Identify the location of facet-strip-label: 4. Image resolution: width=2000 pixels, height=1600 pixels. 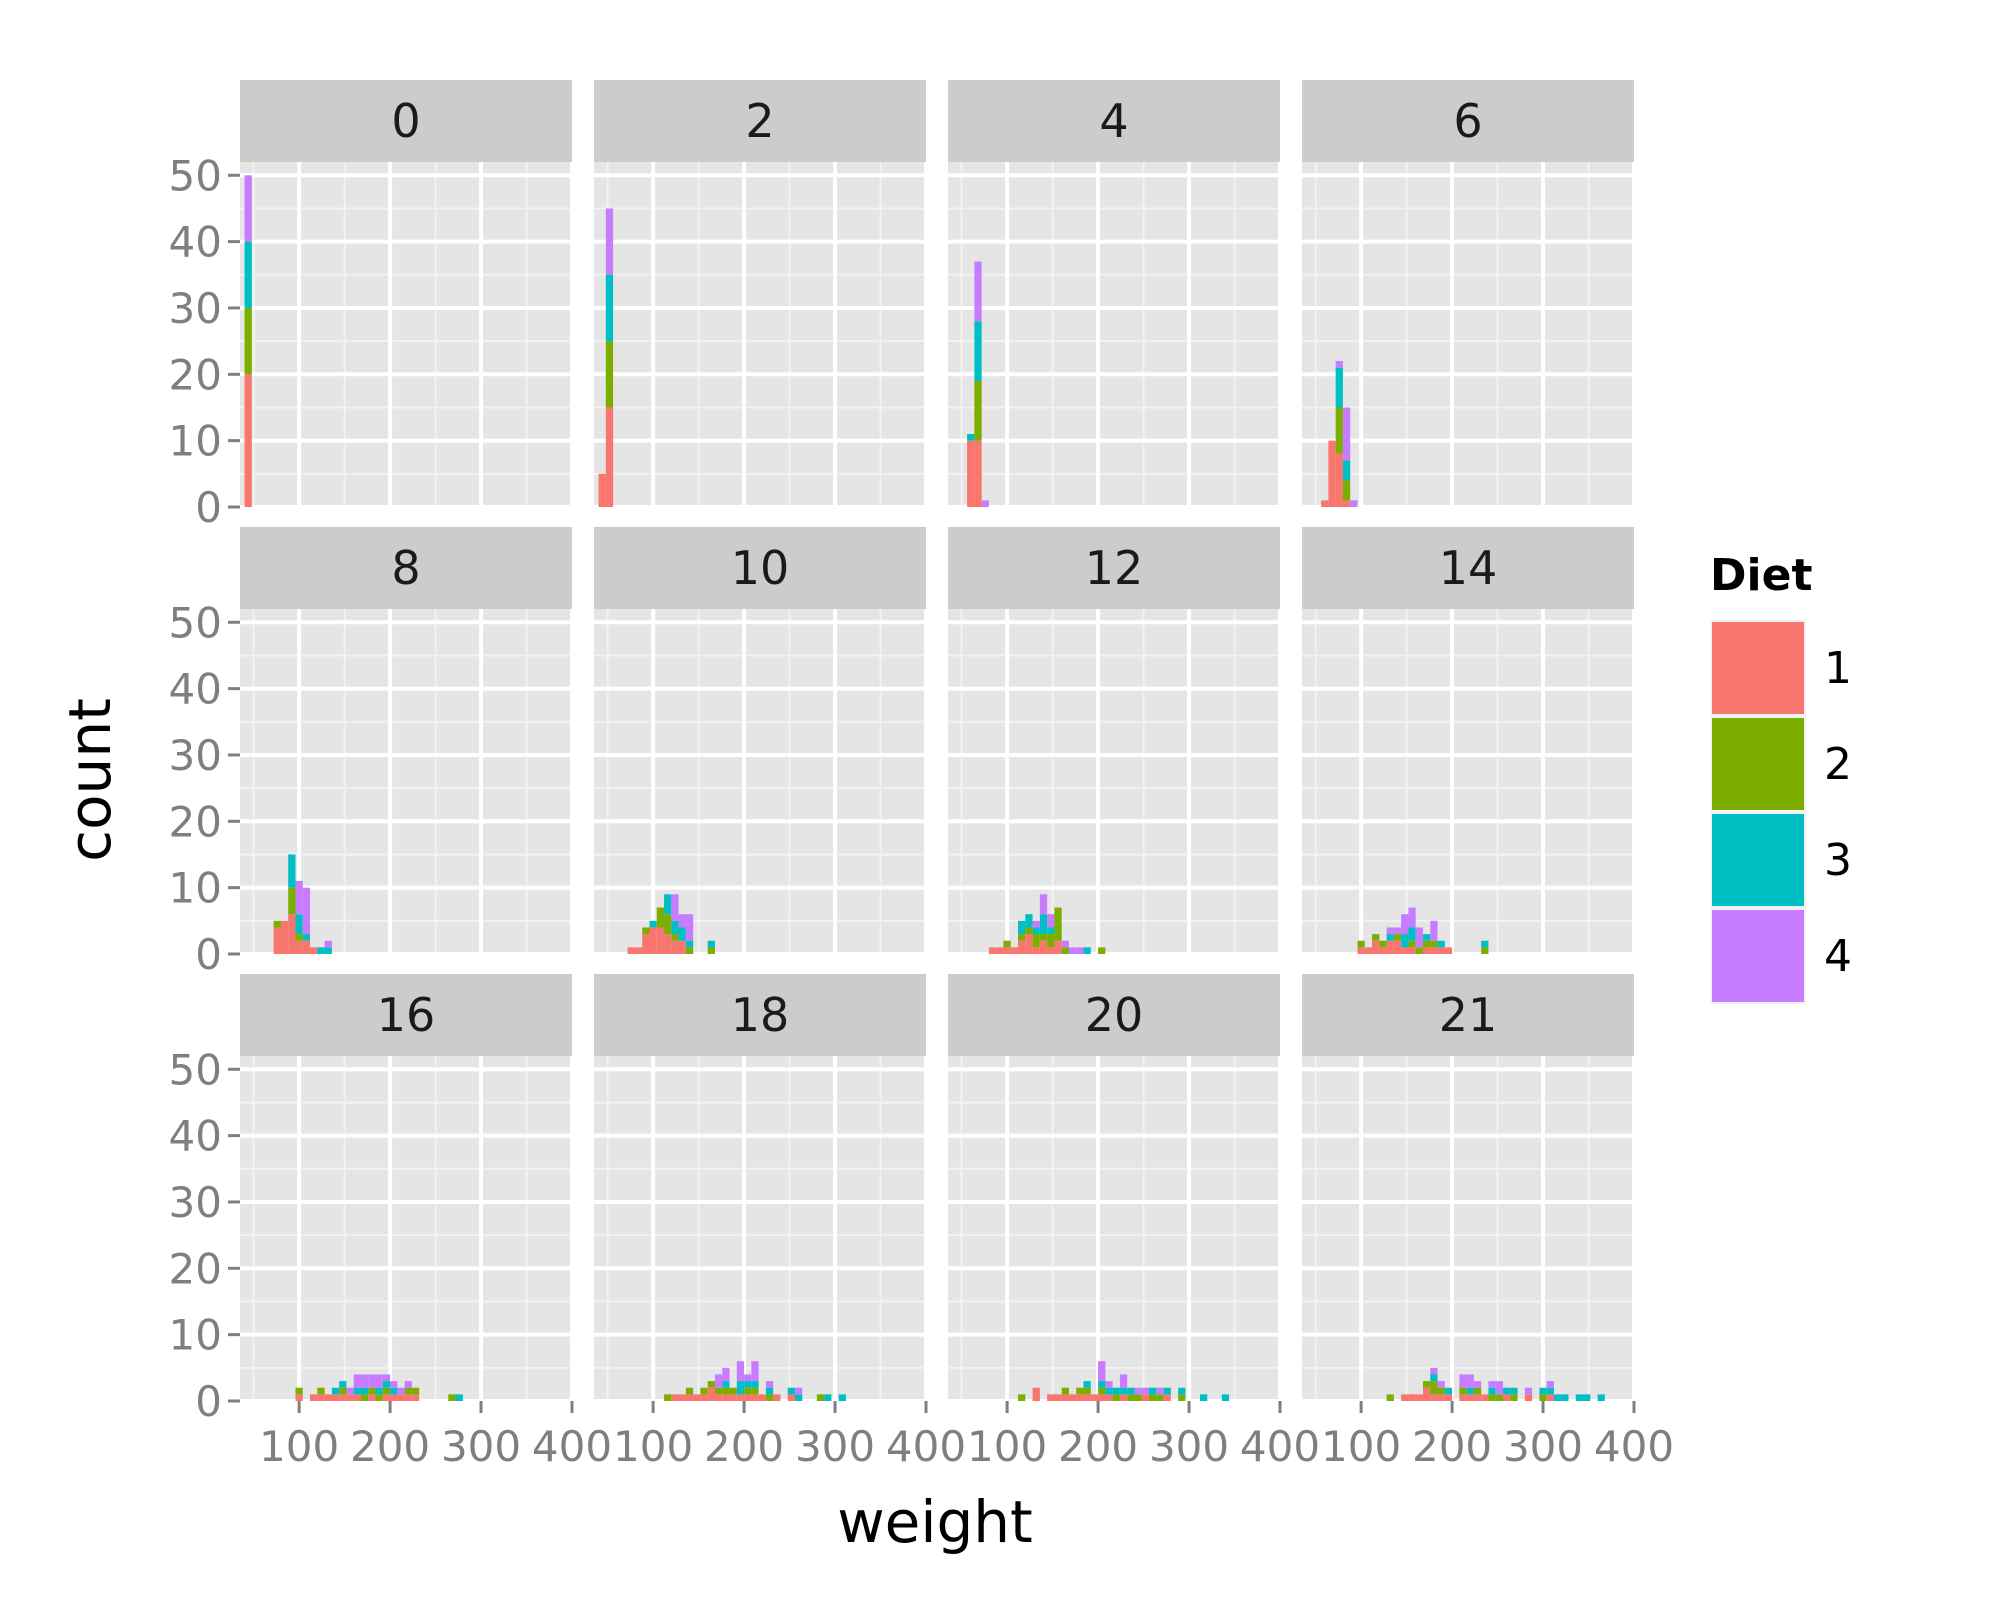
(1113, 121).